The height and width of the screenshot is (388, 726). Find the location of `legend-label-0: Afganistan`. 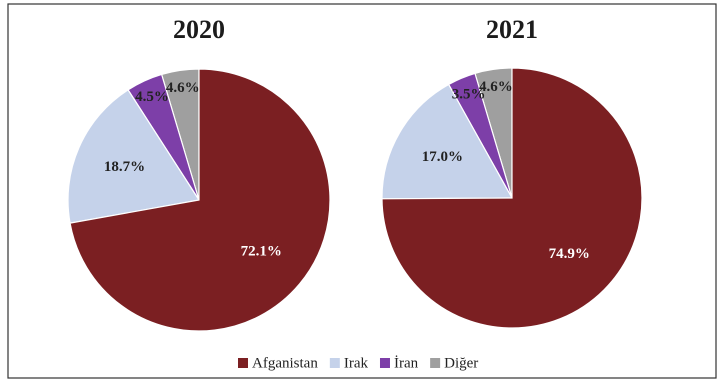

legend-label-0: Afganistan is located at coordinates (285, 363).